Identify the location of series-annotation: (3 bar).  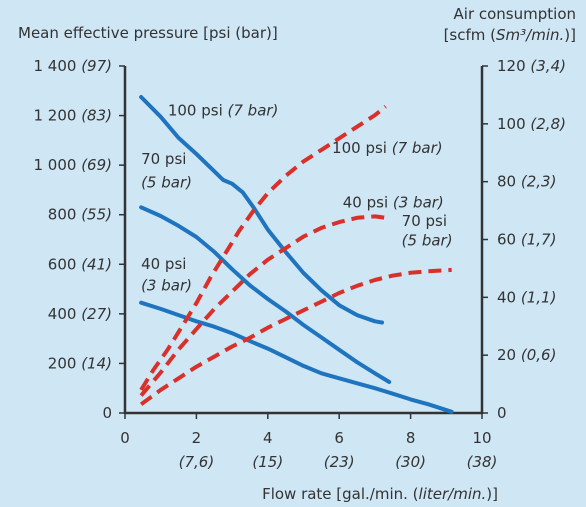
(166, 285).